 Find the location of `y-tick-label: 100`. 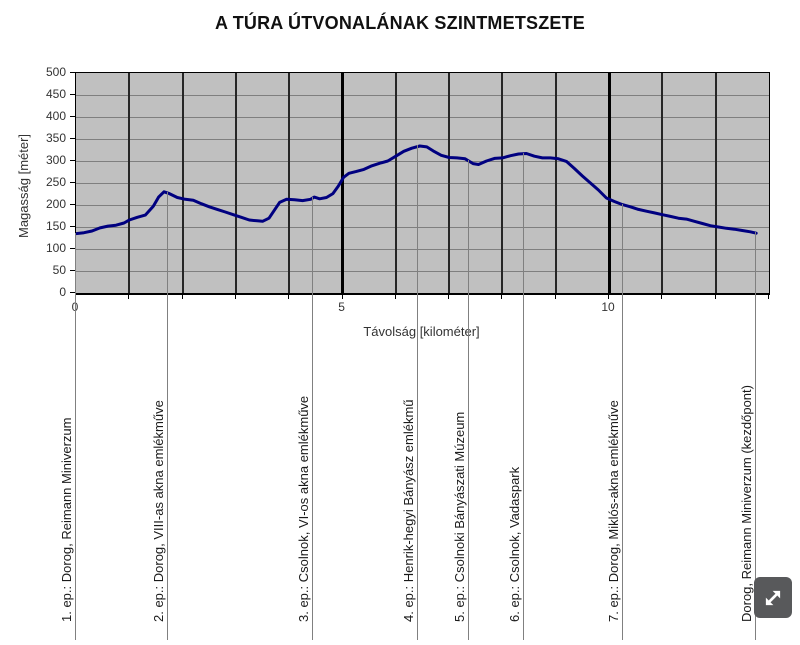

y-tick-label: 100 is located at coordinates (55, 248).